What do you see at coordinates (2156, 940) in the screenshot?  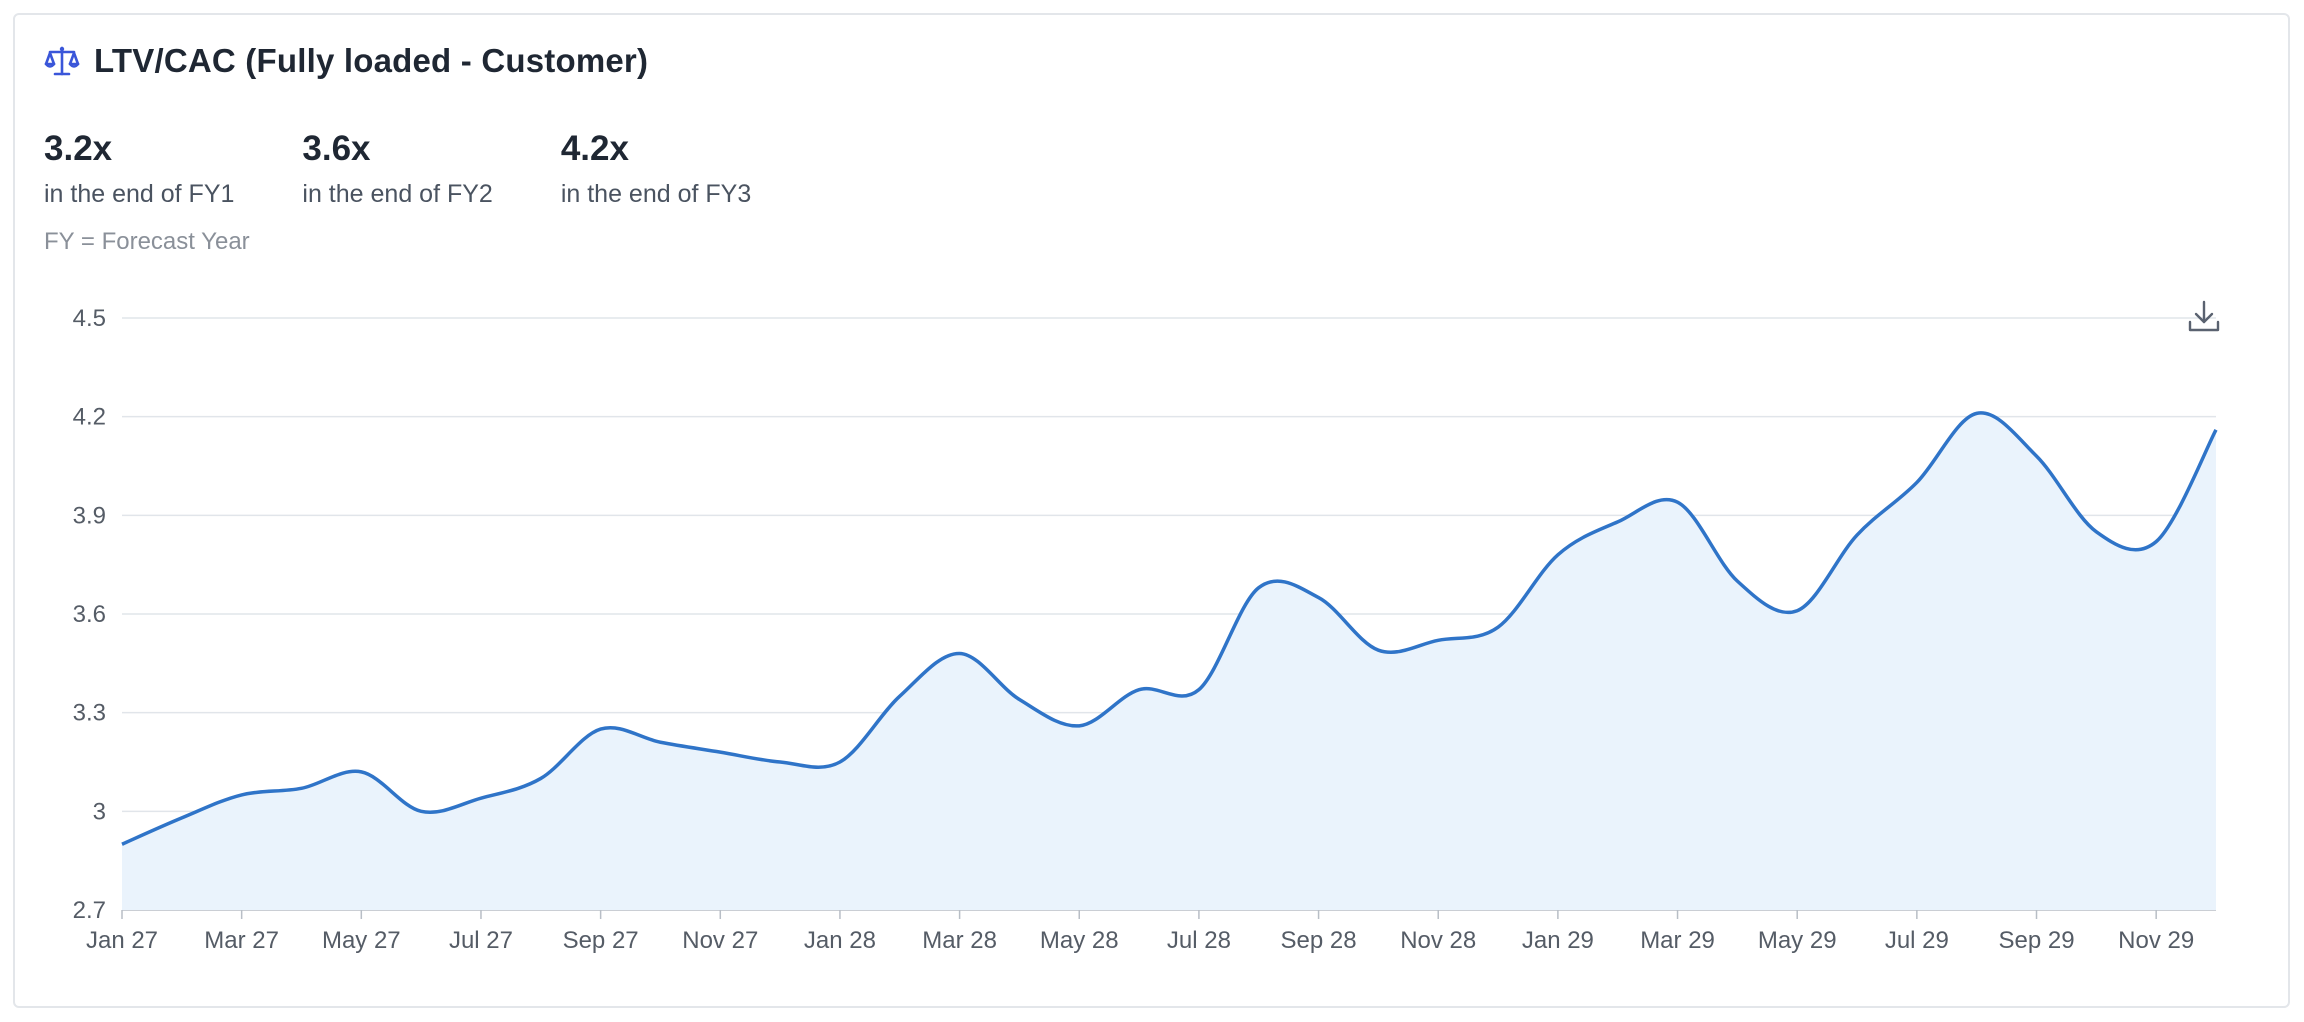 I see `x-tick-label: Nov 29` at bounding box center [2156, 940].